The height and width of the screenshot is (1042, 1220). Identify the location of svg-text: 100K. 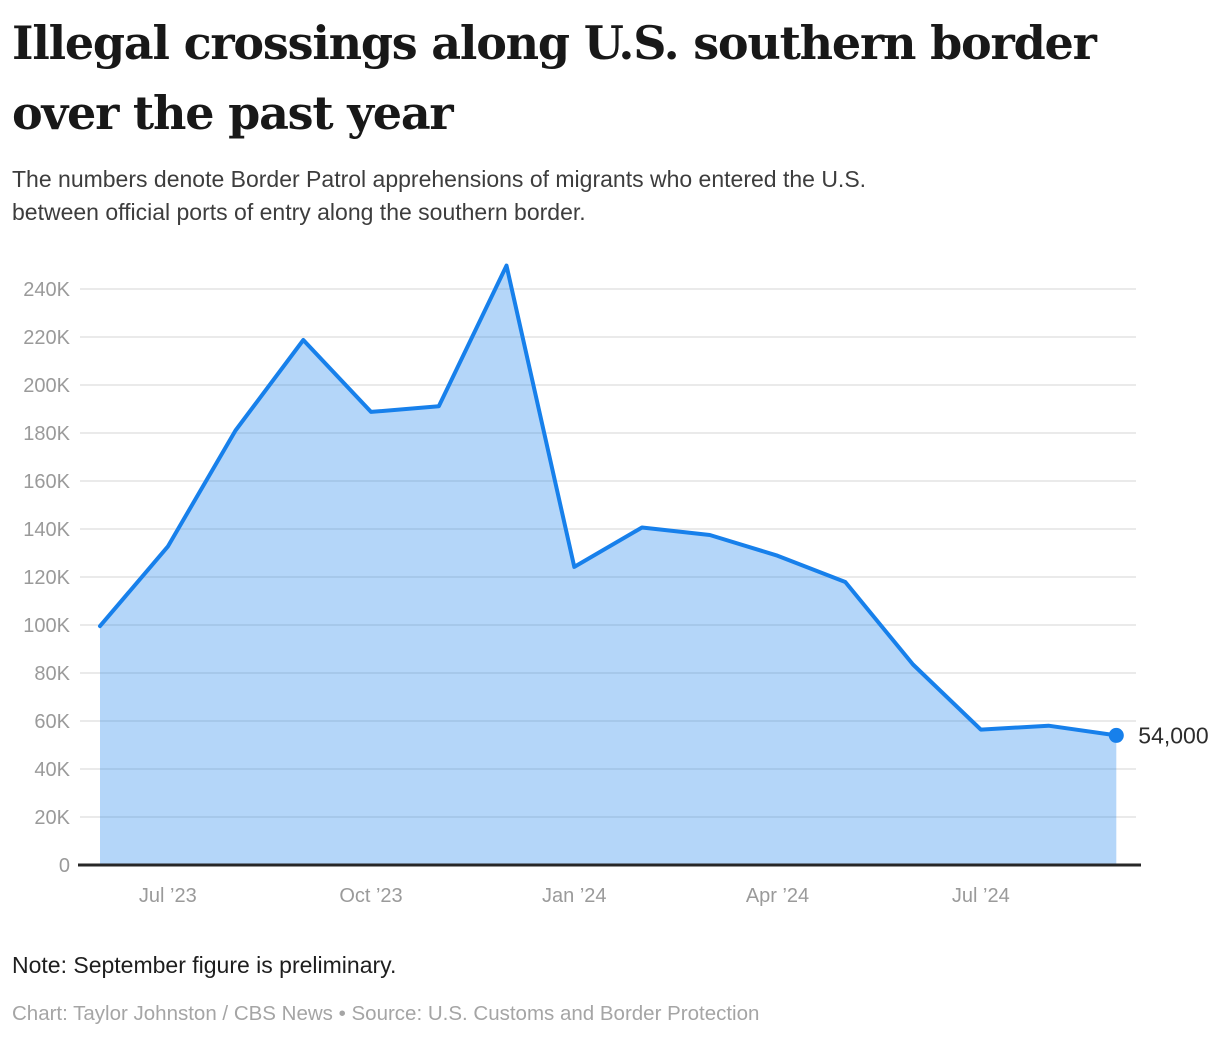
(46, 626).